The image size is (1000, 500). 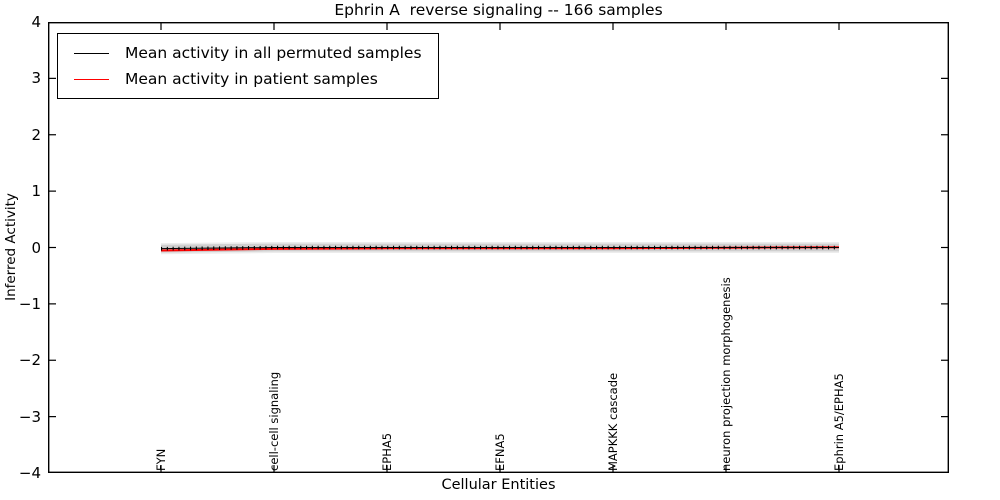 I want to click on x-tick-label: FYN, so click(x=161, y=459).